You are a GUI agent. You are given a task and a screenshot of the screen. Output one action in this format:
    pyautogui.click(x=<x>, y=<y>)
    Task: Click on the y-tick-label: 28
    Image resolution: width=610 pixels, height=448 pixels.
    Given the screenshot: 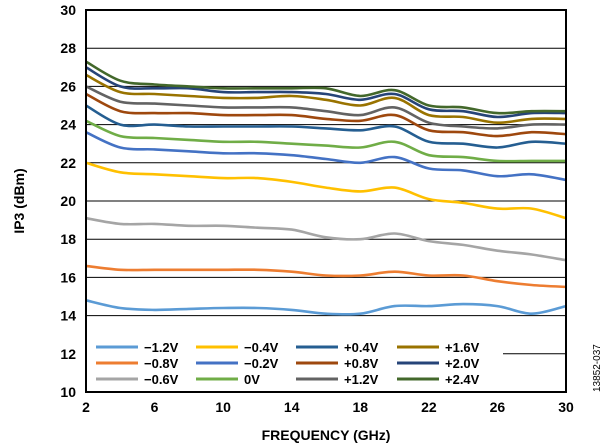 What is the action you would take?
    pyautogui.click(x=68, y=48)
    